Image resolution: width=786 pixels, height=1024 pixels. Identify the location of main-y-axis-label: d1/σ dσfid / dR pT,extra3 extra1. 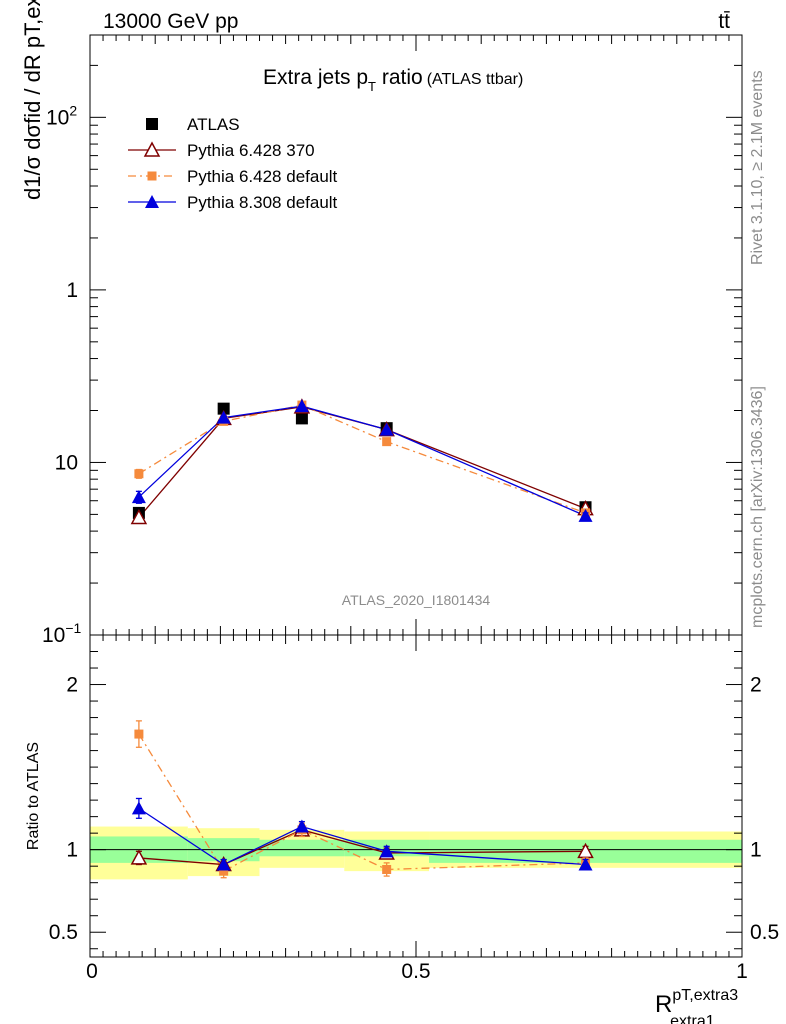
(32, 100).